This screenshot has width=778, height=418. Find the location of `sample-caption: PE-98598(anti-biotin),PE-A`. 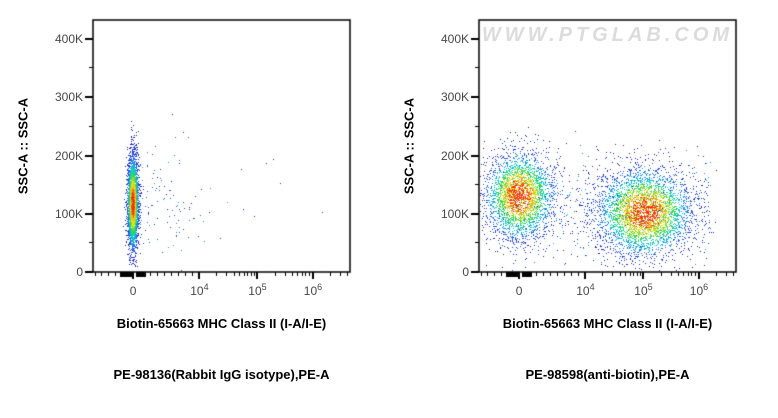

sample-caption: PE-98598(anti-biotin),PE-A is located at coordinates (607, 374).